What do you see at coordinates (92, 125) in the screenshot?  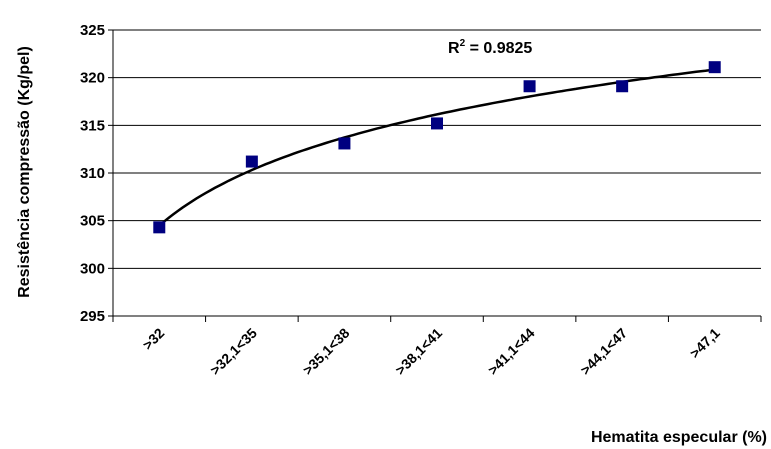 I see `y-tick-label: 315` at bounding box center [92, 125].